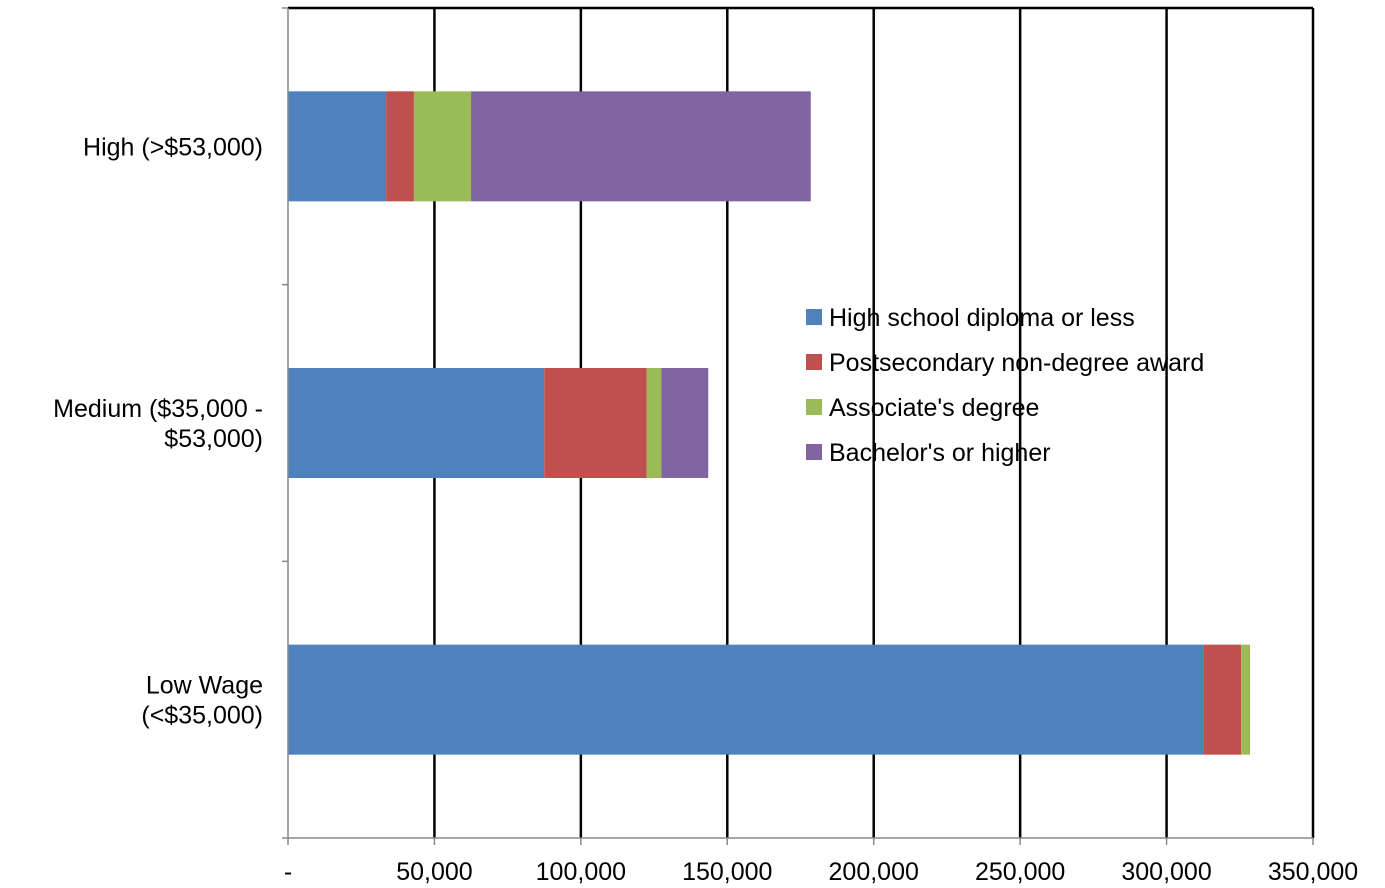 The height and width of the screenshot is (888, 1385). I want to click on x-tick-label-7: 350,000, so click(1313, 872).